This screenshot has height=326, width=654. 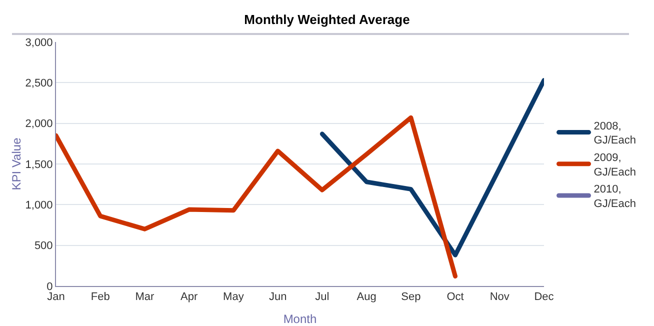 I want to click on x-tick-label: Oct, so click(x=455, y=297).